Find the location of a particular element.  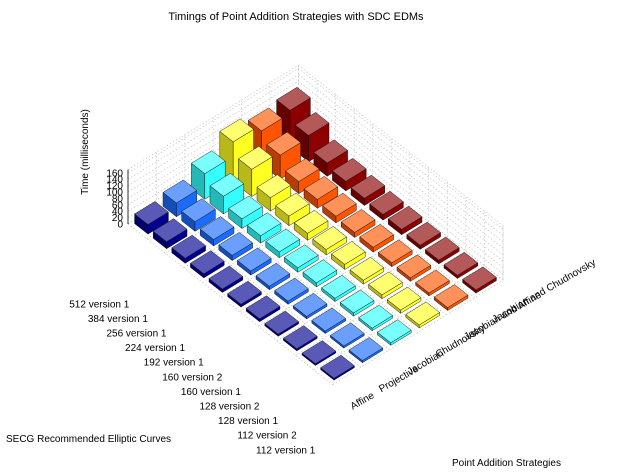

z-tick-label: 80 is located at coordinates (118, 199).